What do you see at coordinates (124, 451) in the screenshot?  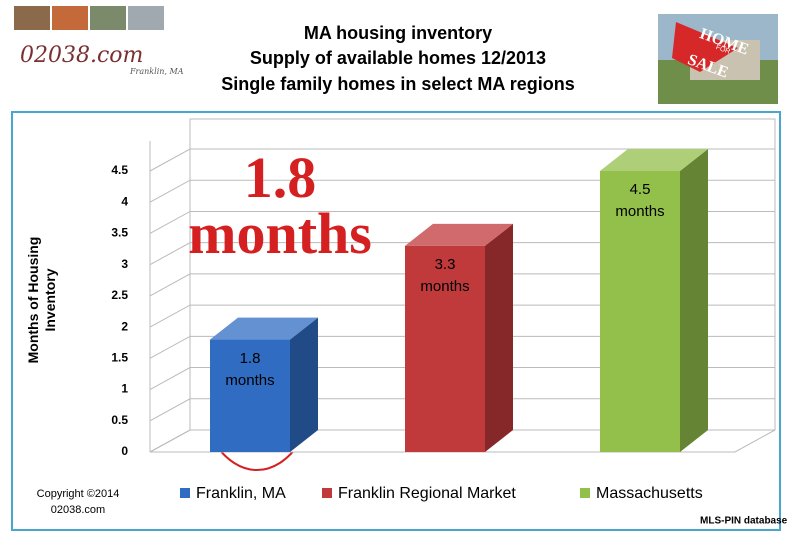 I see `y-tick-label: 0` at bounding box center [124, 451].